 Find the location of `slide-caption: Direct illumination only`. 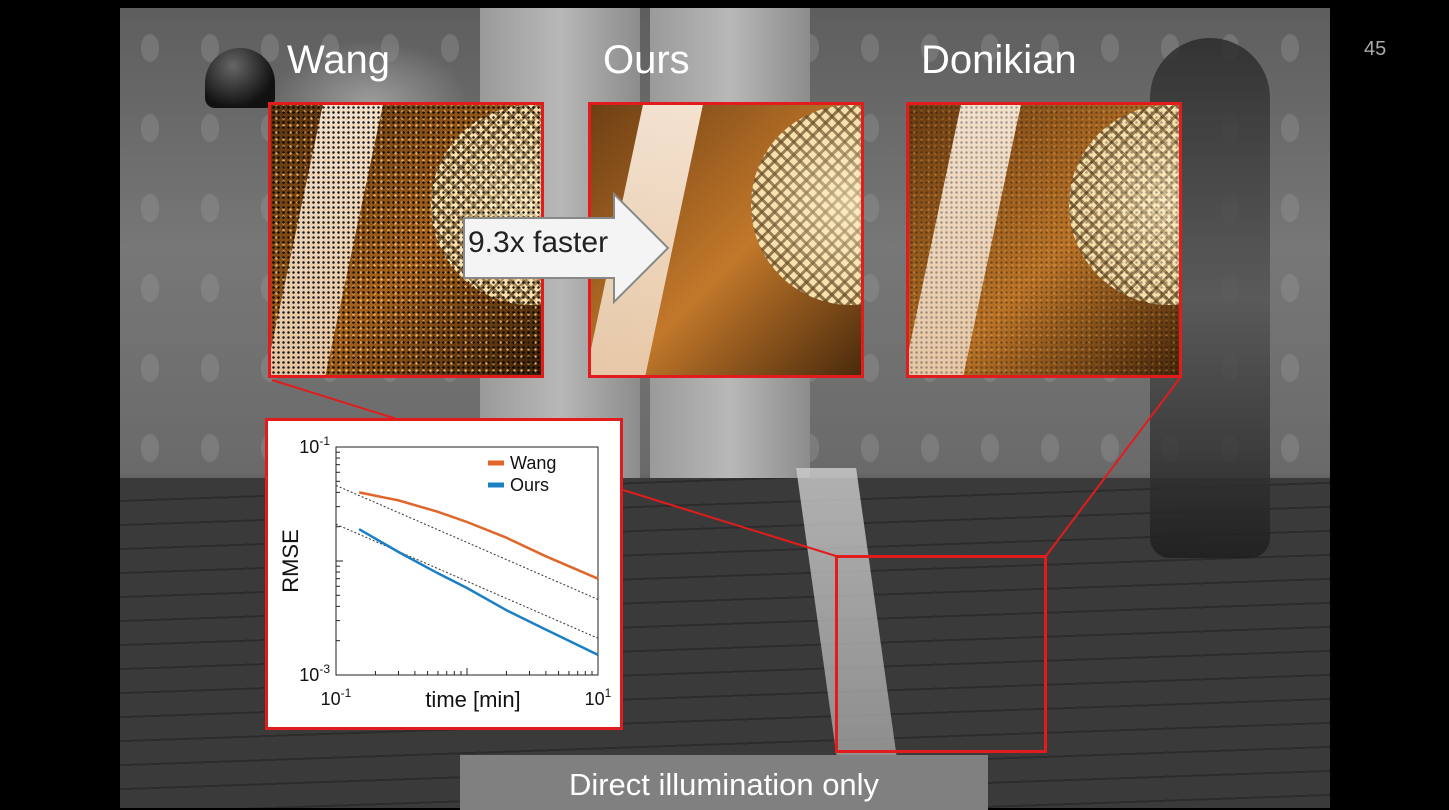

slide-caption: Direct illumination only is located at coordinates (724, 784).